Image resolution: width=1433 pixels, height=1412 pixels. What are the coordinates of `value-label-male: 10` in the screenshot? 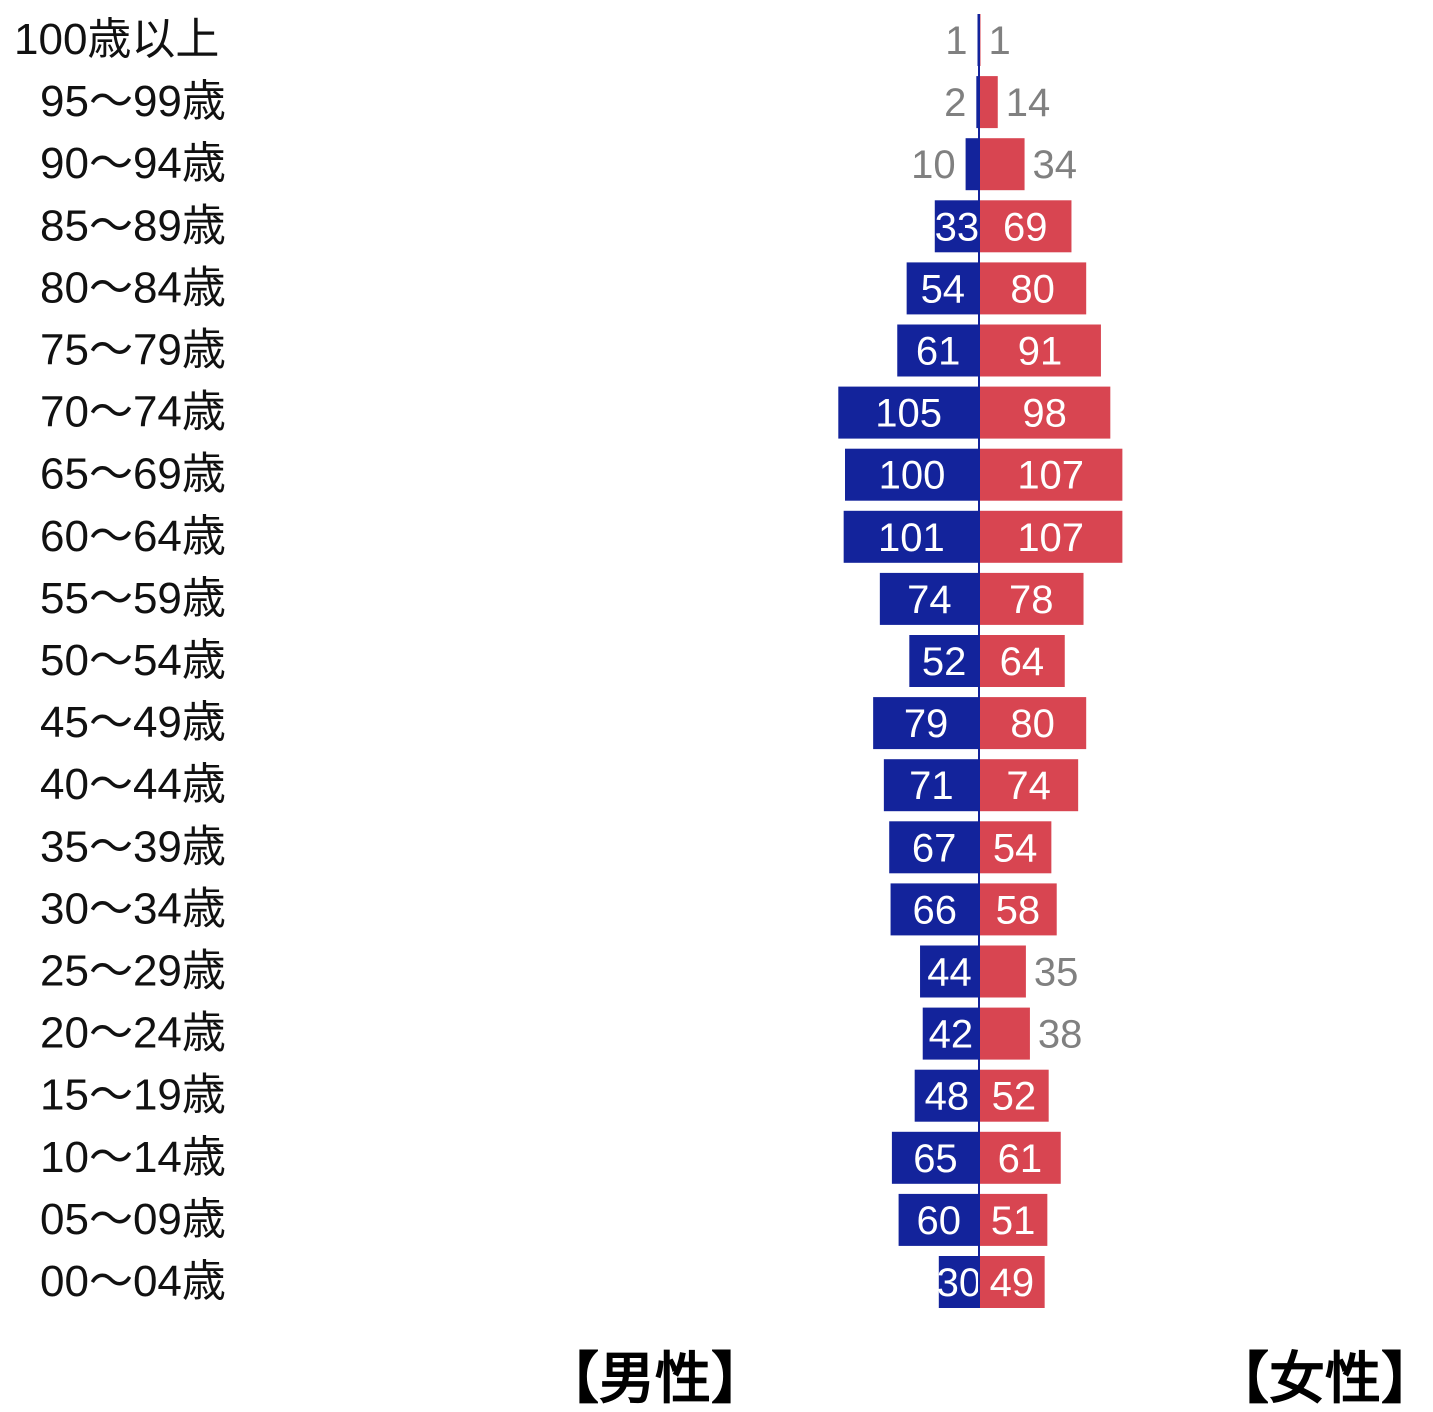 It's located at (933, 165).